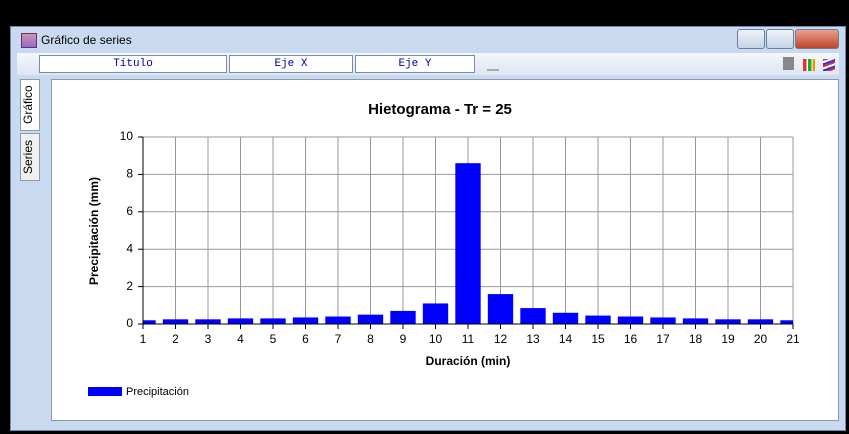 The image size is (849, 434). What do you see at coordinates (291, 64) in the screenshot?
I see `x-axis-field: Eje X` at bounding box center [291, 64].